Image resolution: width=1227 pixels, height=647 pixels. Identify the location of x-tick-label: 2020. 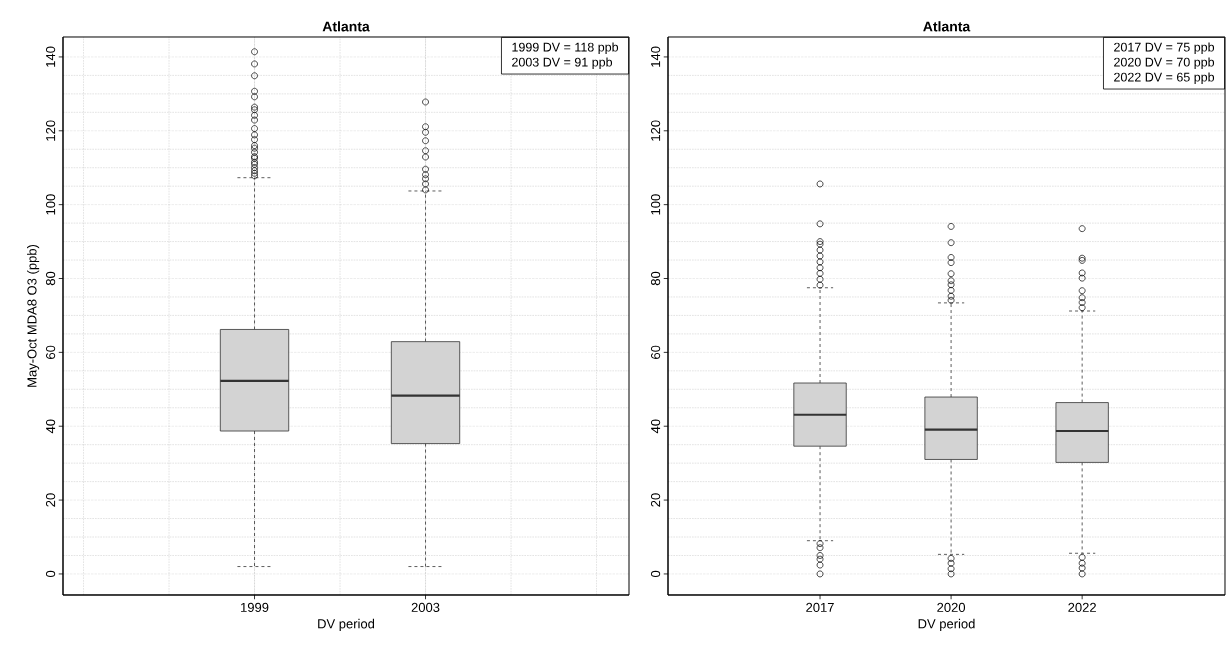
(951, 607).